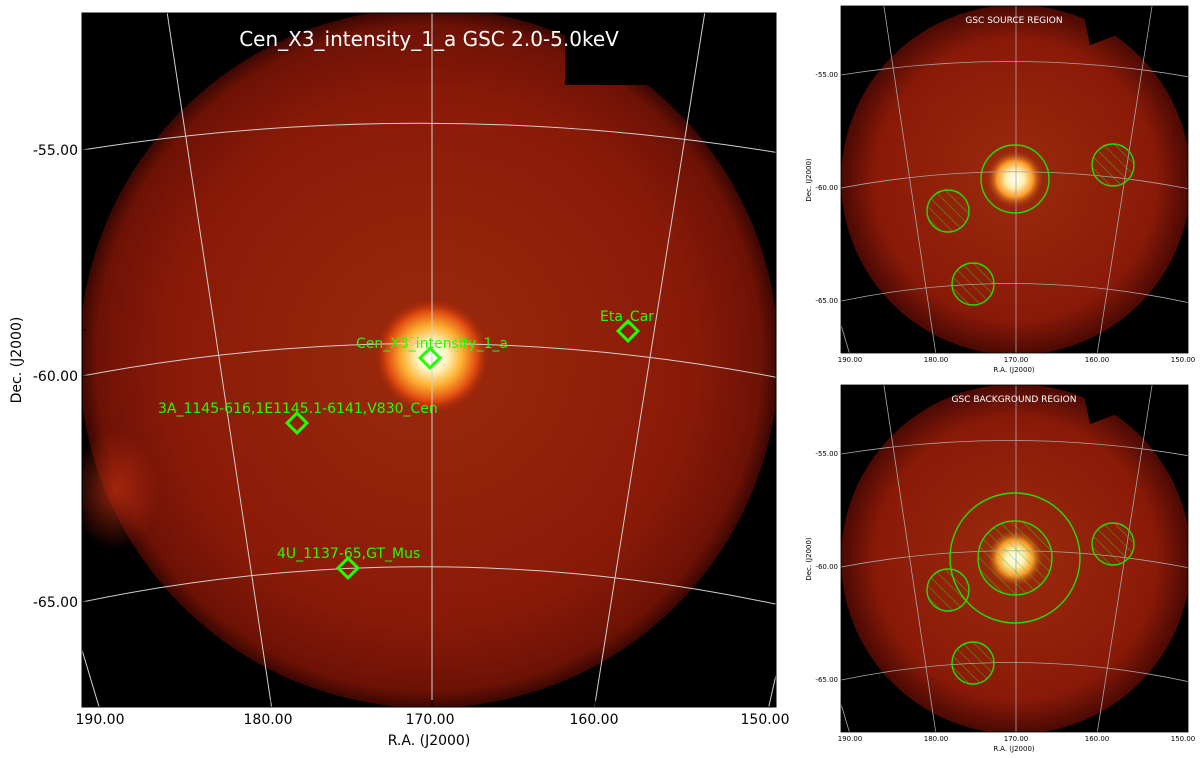 The width and height of the screenshot is (1200, 758). Describe the element at coordinates (1014, 749) in the screenshot. I see `bkg-xlabel: R.A. (J2000)` at that location.